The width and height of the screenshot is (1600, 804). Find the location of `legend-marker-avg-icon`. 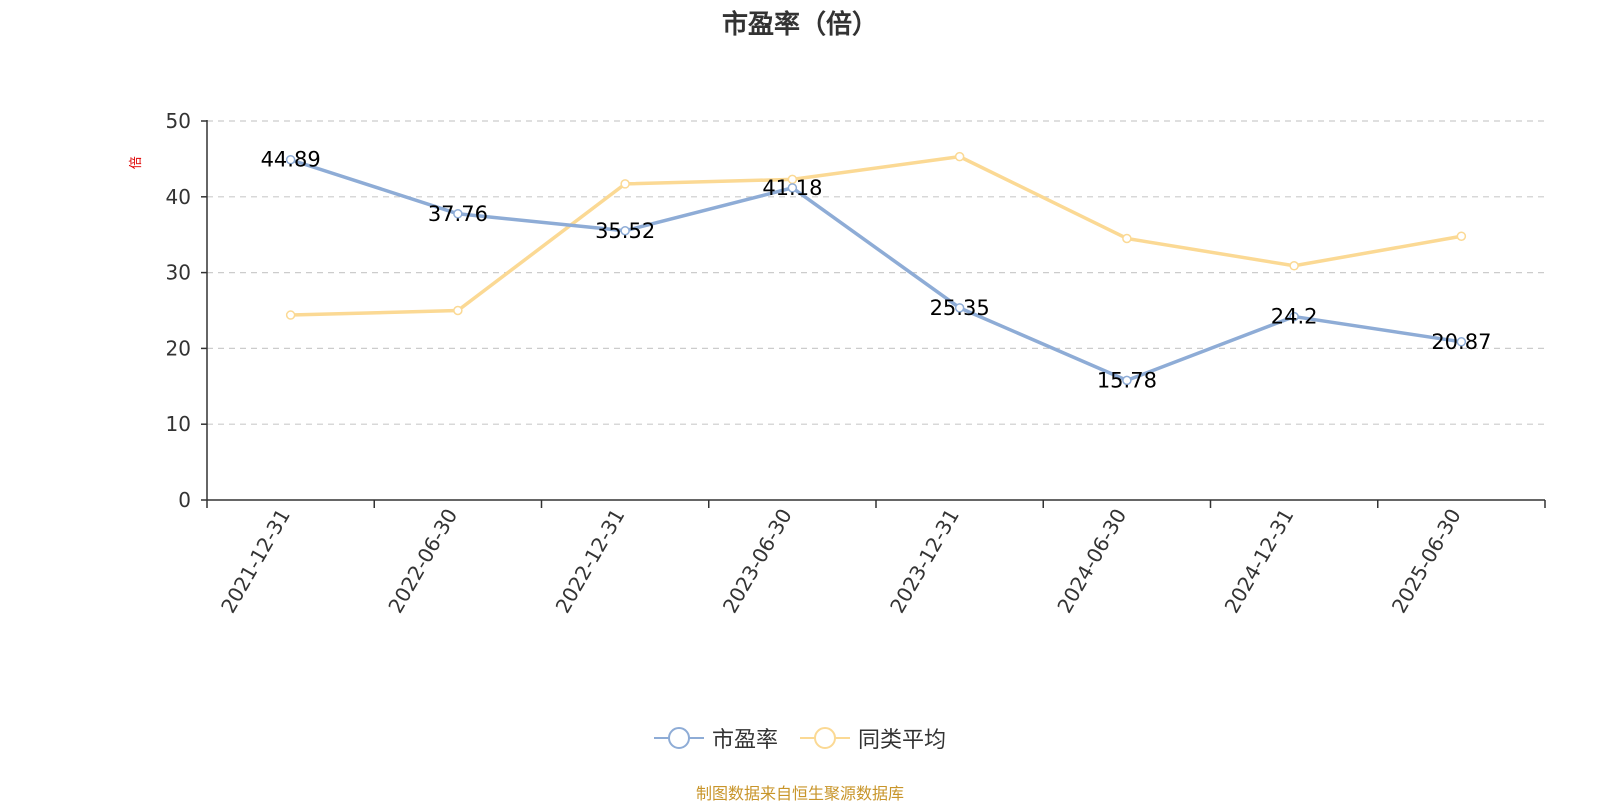

legend-marker-avg-icon is located at coordinates (825, 738).